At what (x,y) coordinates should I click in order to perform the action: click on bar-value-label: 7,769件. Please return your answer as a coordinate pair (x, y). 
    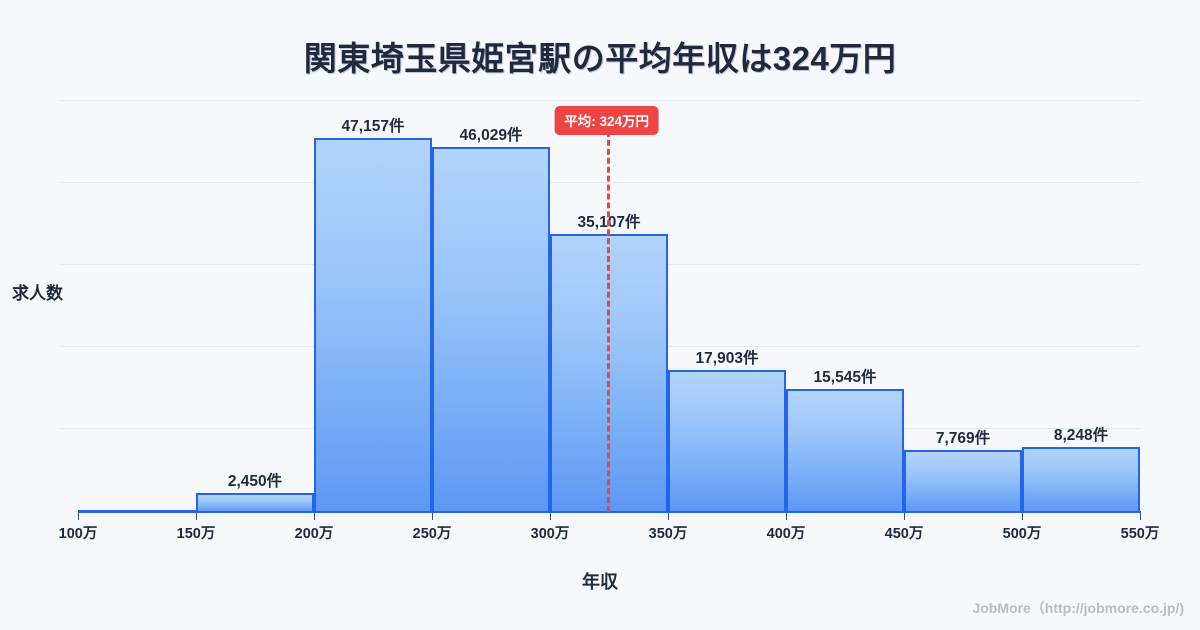
    Looking at the image, I should click on (963, 439).